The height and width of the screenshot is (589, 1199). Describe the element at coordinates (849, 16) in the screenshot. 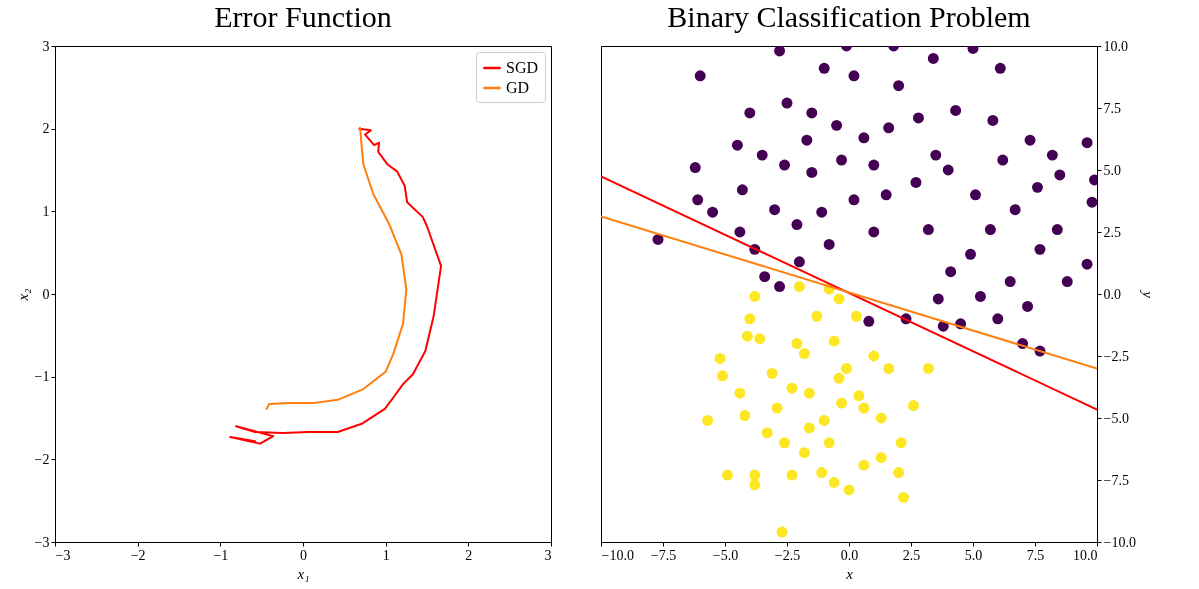

I see `chart-title: Binary Classification Problem` at that location.